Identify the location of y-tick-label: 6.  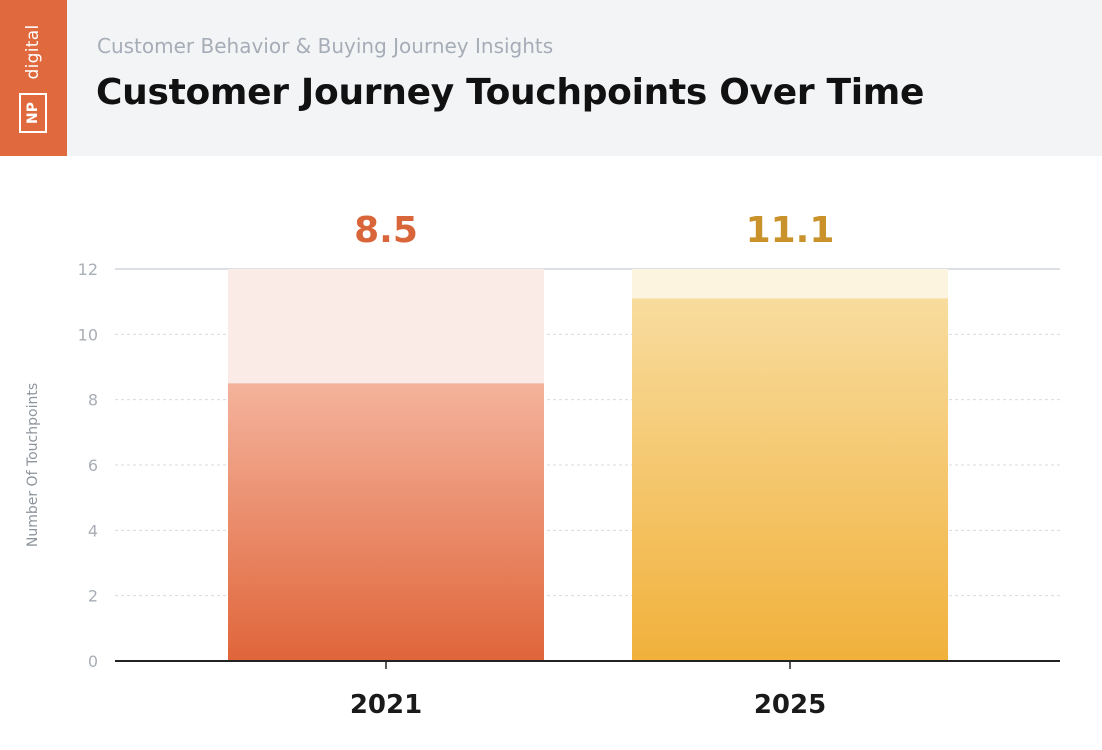
(93, 465).